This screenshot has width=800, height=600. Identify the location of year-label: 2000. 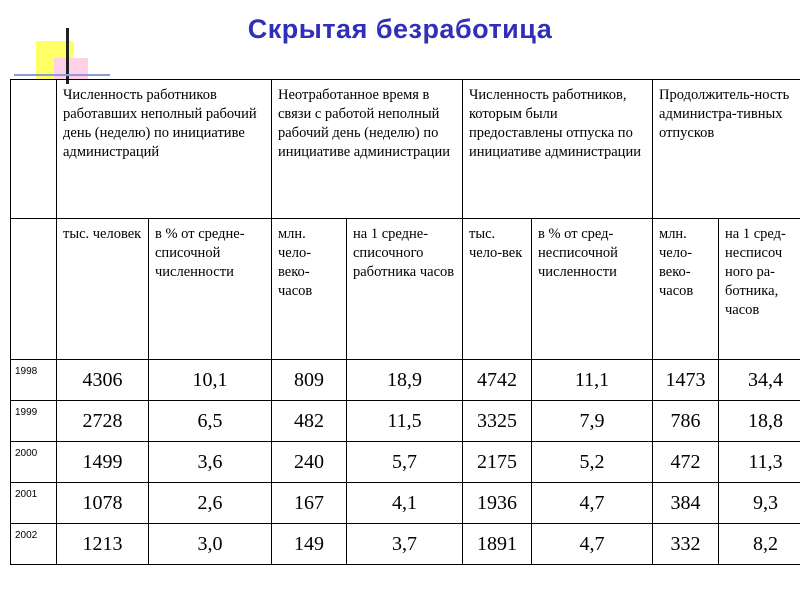
(26, 453).